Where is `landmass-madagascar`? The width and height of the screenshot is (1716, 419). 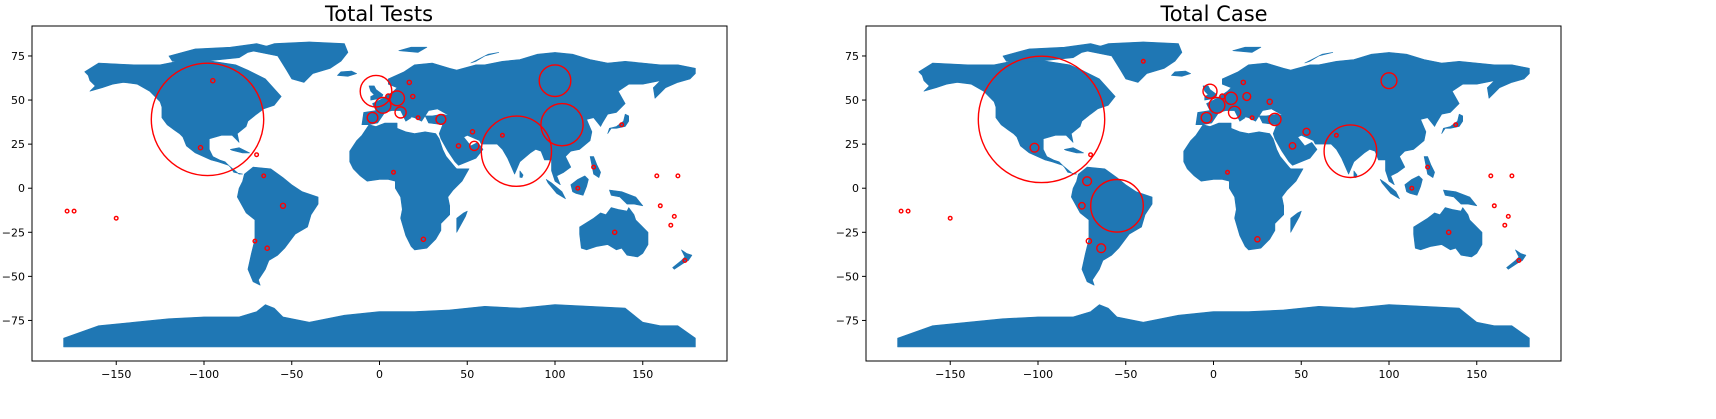 landmass-madagascar is located at coordinates (462, 221).